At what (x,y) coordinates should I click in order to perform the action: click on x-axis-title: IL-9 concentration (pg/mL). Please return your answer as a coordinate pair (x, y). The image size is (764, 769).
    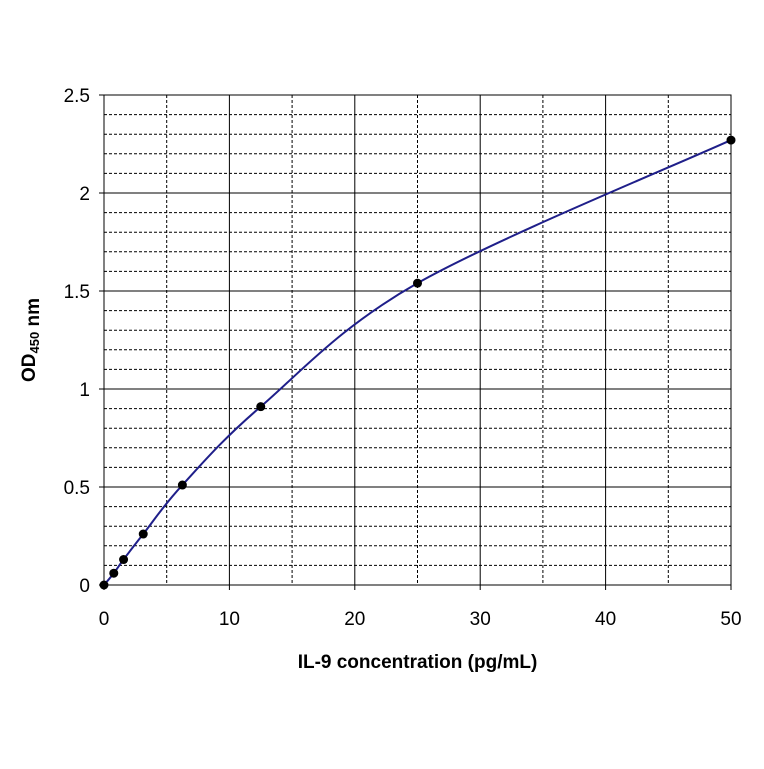
    Looking at the image, I should click on (418, 662).